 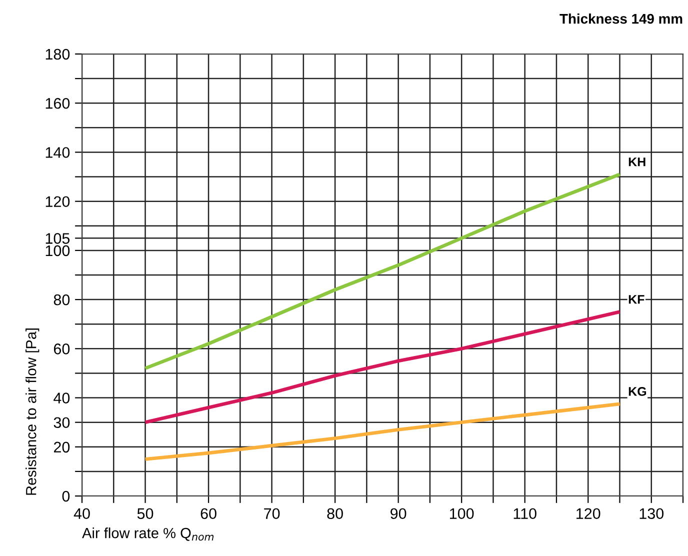 I want to click on y-axis-title: Resistance to air flow [Pa], so click(x=33, y=411).